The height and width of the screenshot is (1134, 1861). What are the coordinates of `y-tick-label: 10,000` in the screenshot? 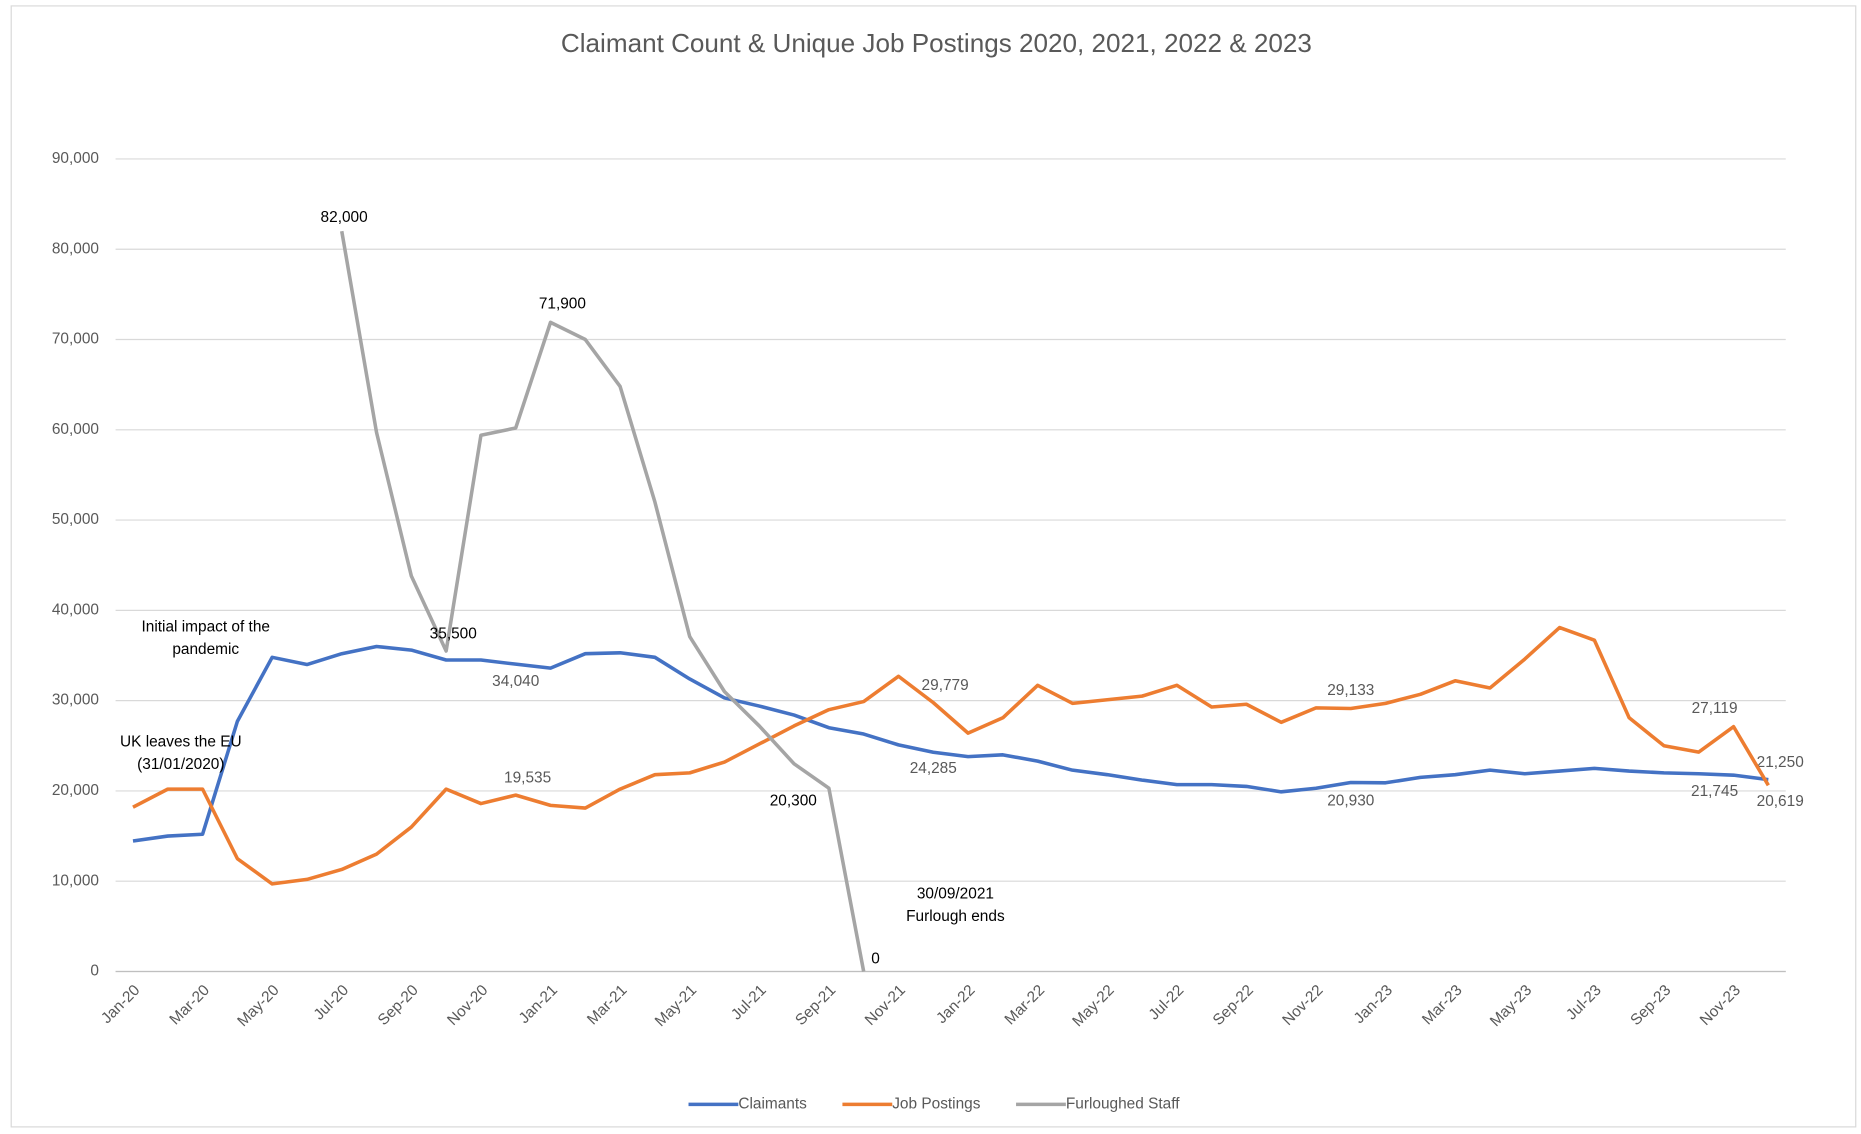 It's located at (75, 880).